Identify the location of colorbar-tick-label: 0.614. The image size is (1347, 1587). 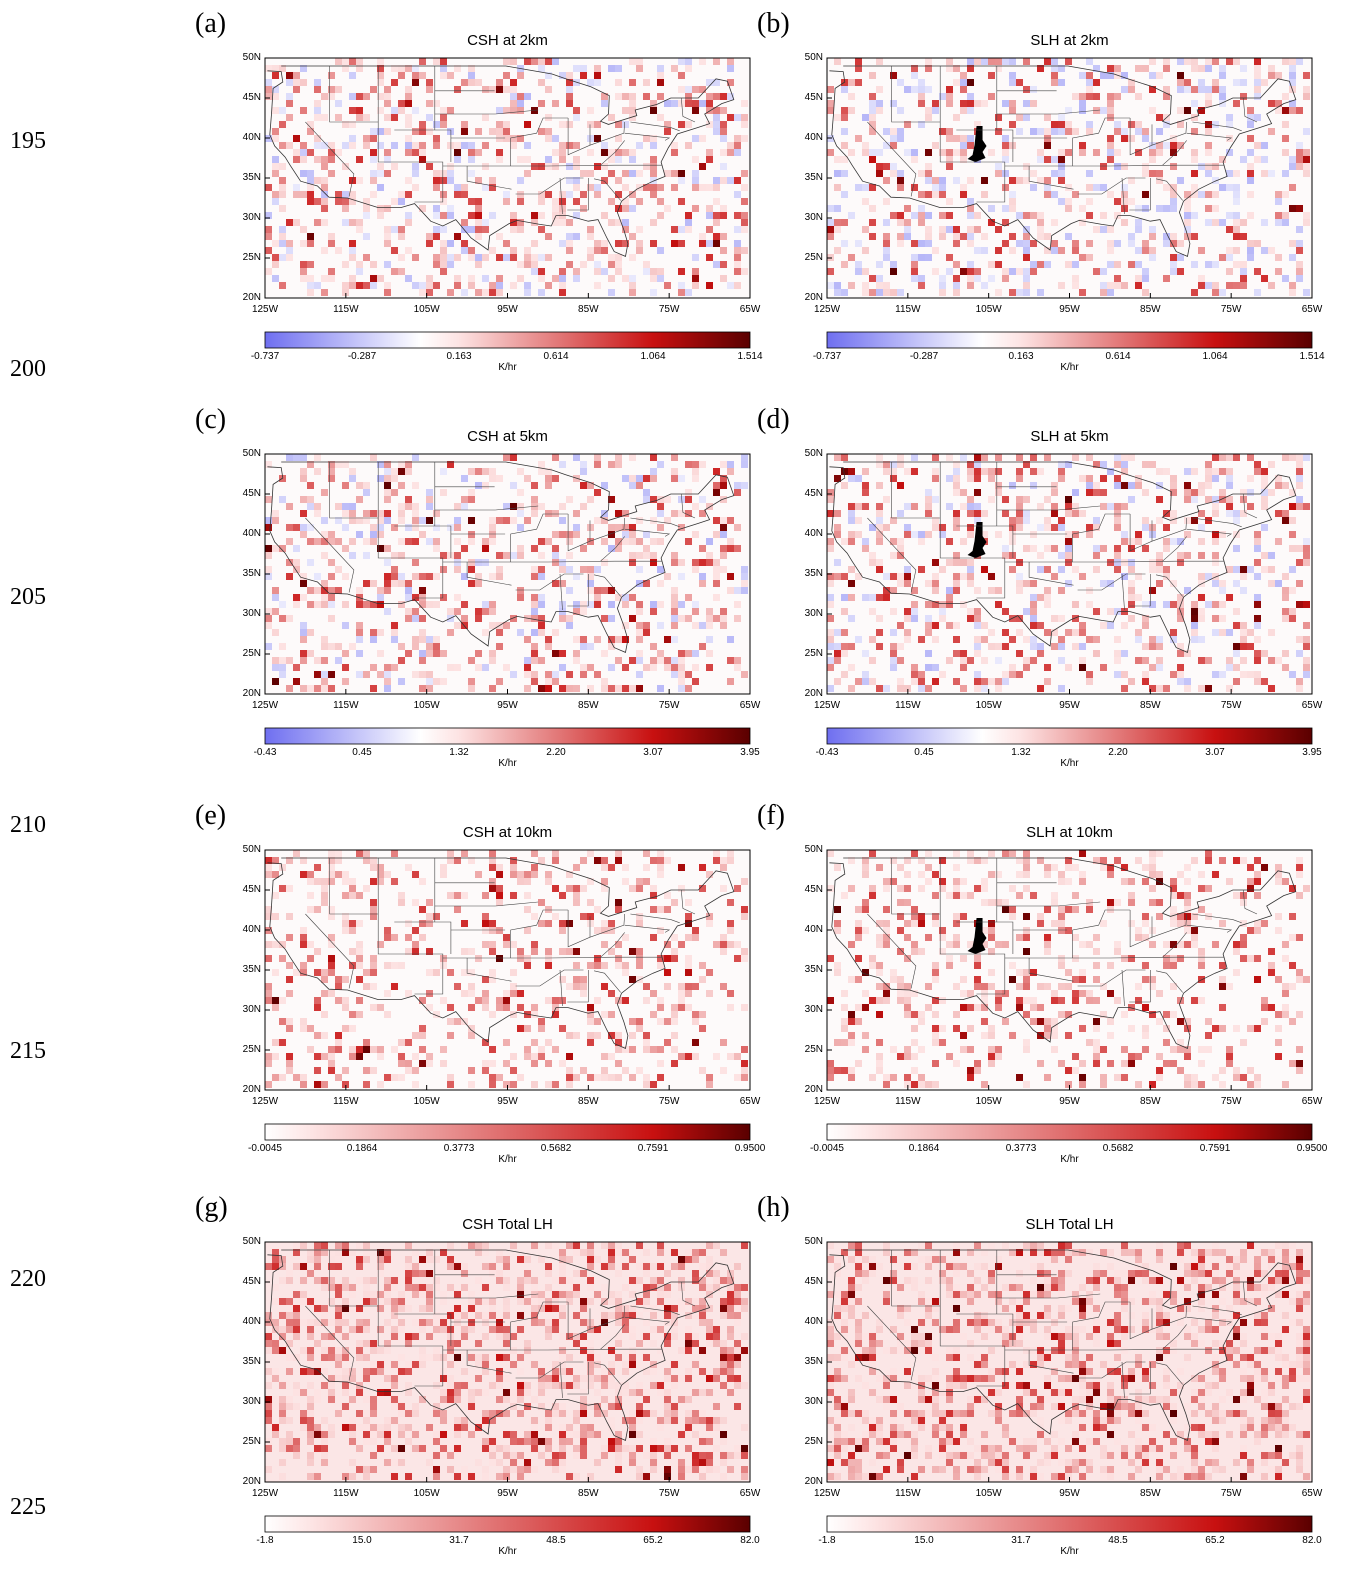
(1118, 356).